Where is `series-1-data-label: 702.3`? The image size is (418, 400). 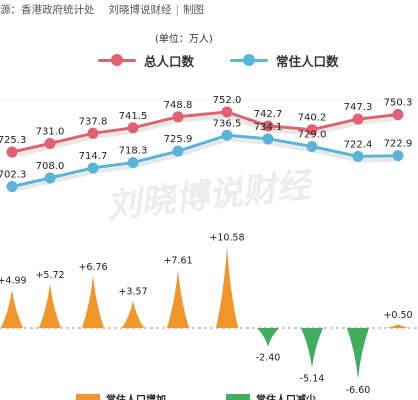
series-1-data-label: 702.3 is located at coordinates (13, 175).